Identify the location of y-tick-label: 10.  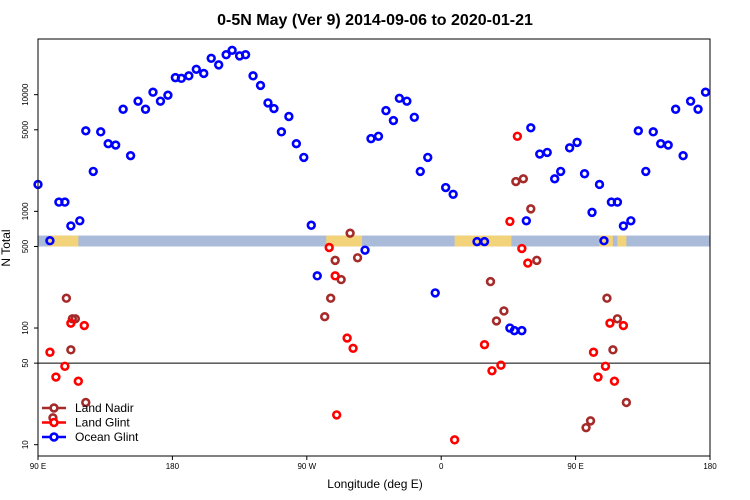
(25, 444).